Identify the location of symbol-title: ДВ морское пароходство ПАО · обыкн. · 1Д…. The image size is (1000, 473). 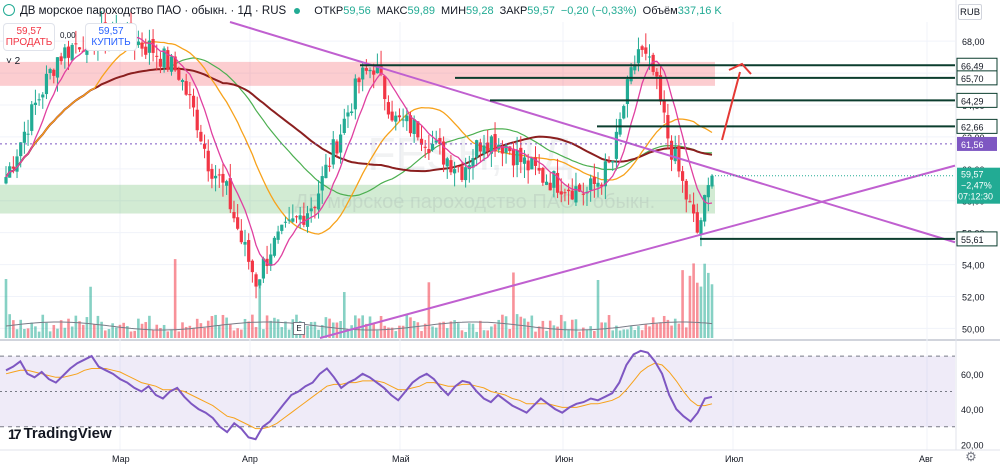
(153, 11).